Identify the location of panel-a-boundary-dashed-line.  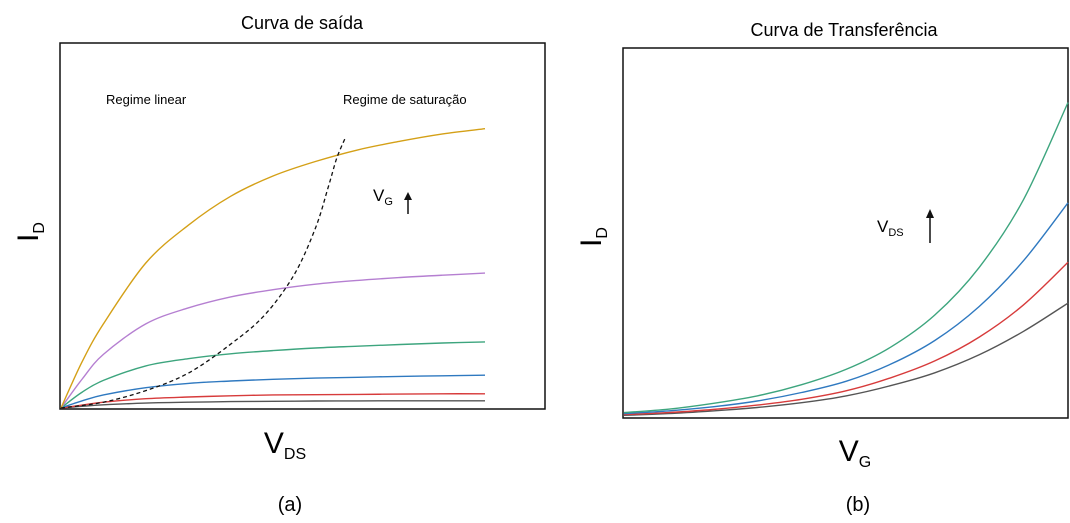
(203, 273).